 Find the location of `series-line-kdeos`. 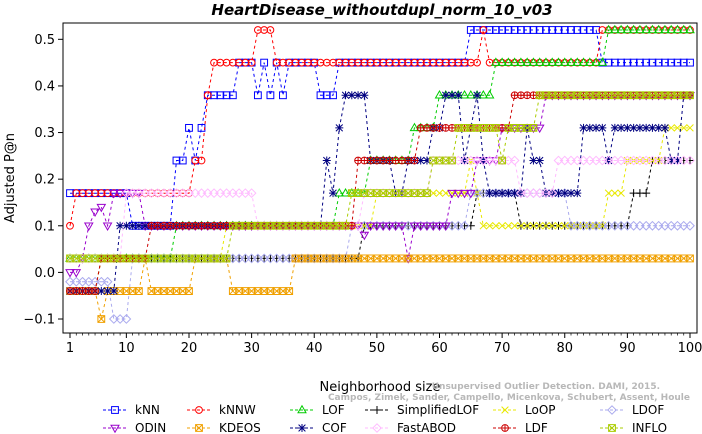

series-line-kdeos is located at coordinates (380, 288).